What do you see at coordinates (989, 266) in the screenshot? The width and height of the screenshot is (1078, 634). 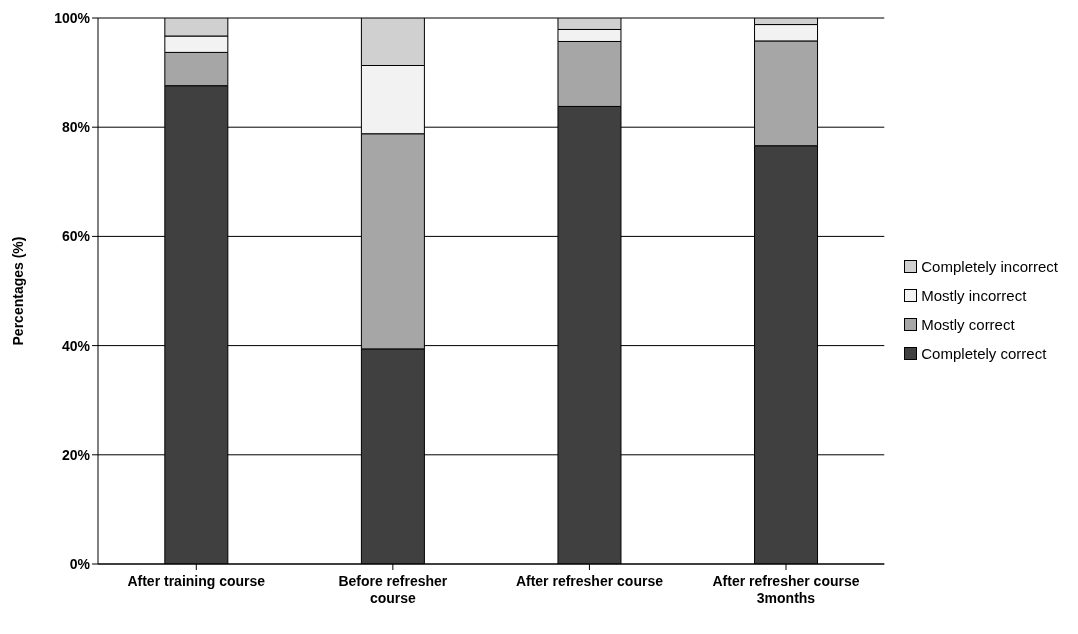 I see `legend-label: Completely incorrect` at bounding box center [989, 266].